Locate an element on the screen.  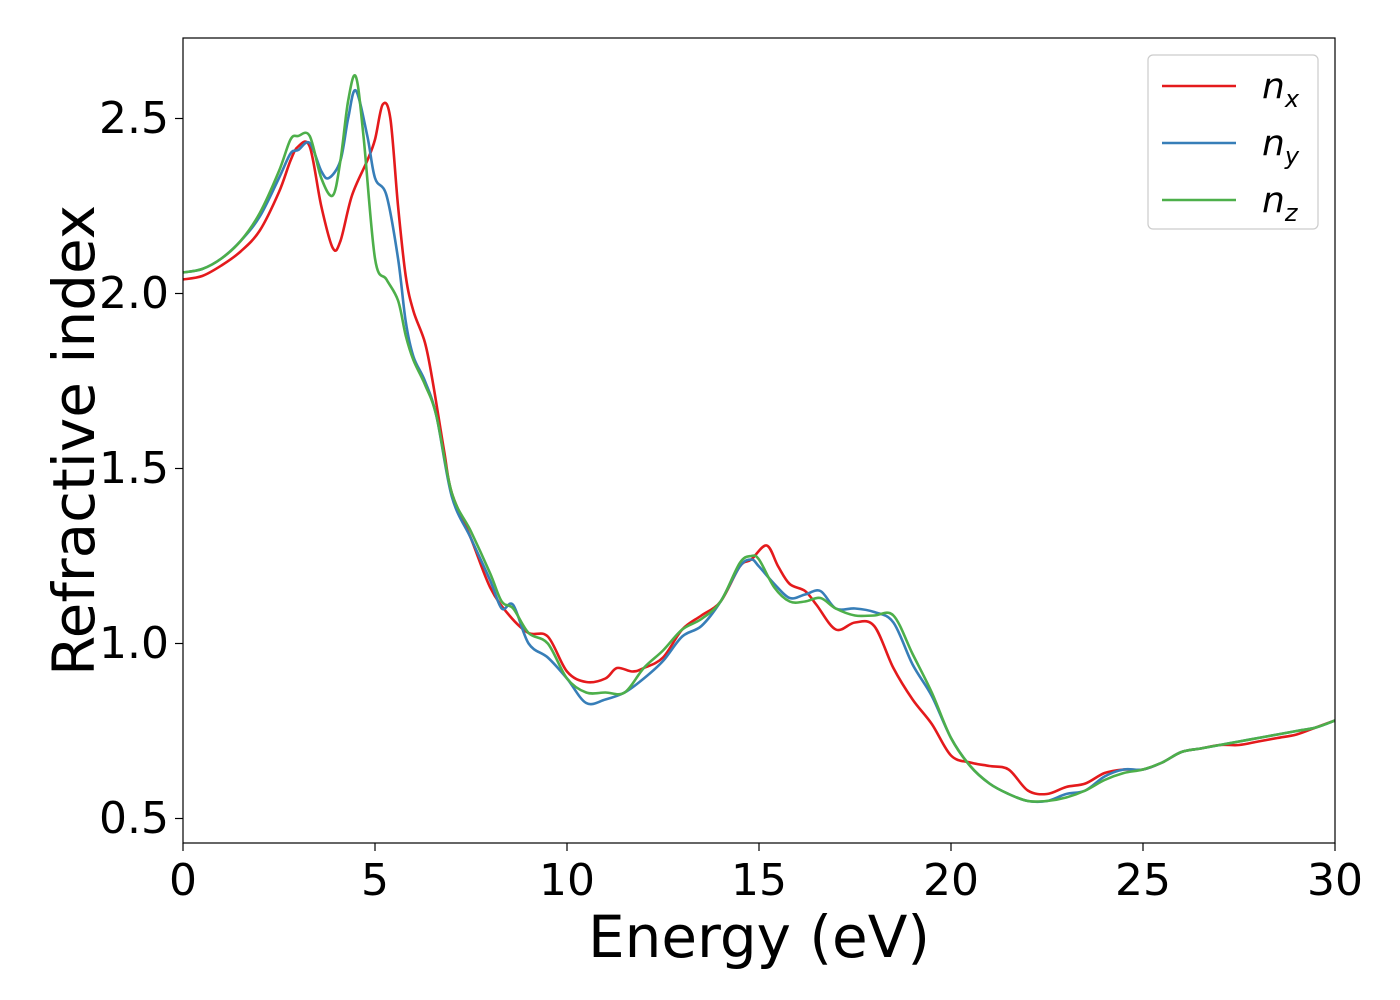
x-axis-ticks: 0 5 10 15 20 25 30 is located at coordinates (766, 874).